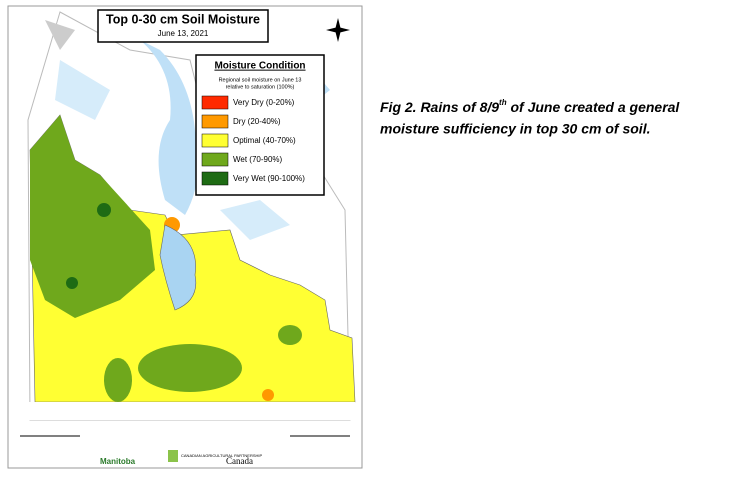  I want to click on legend-label: Wet (70-90%), so click(258, 159).